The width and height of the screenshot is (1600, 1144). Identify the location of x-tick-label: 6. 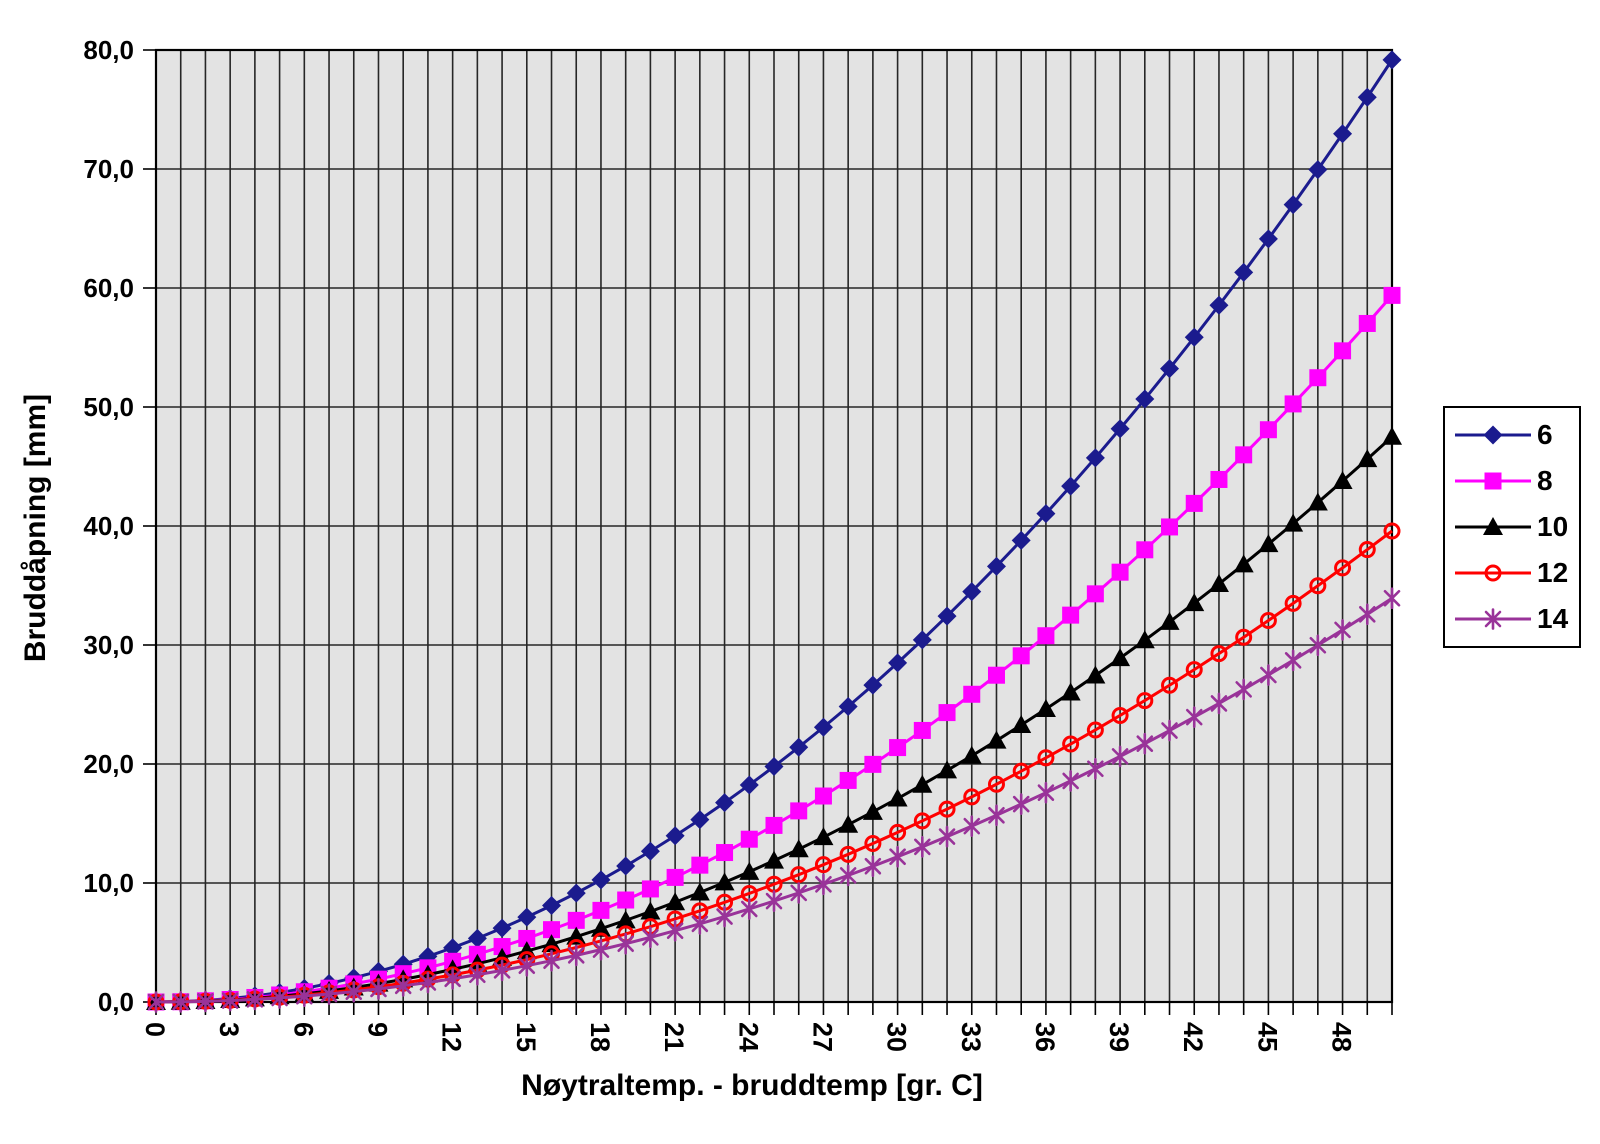
(303, 1029).